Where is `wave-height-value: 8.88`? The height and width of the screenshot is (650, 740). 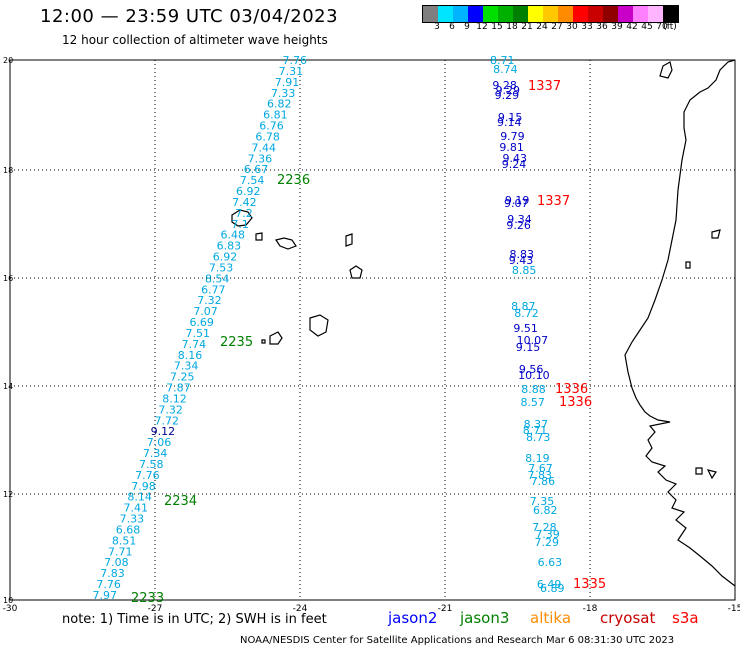 wave-height-value: 8.88 is located at coordinates (533, 389).